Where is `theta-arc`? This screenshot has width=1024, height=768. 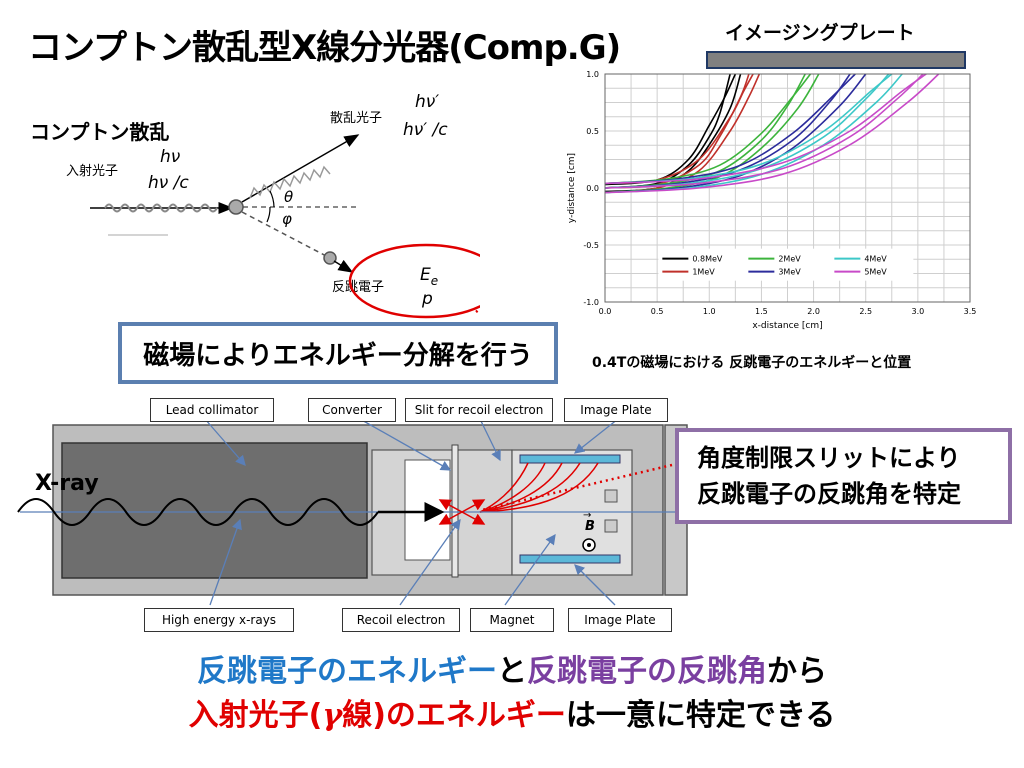
theta-arc is located at coordinates (272, 199).